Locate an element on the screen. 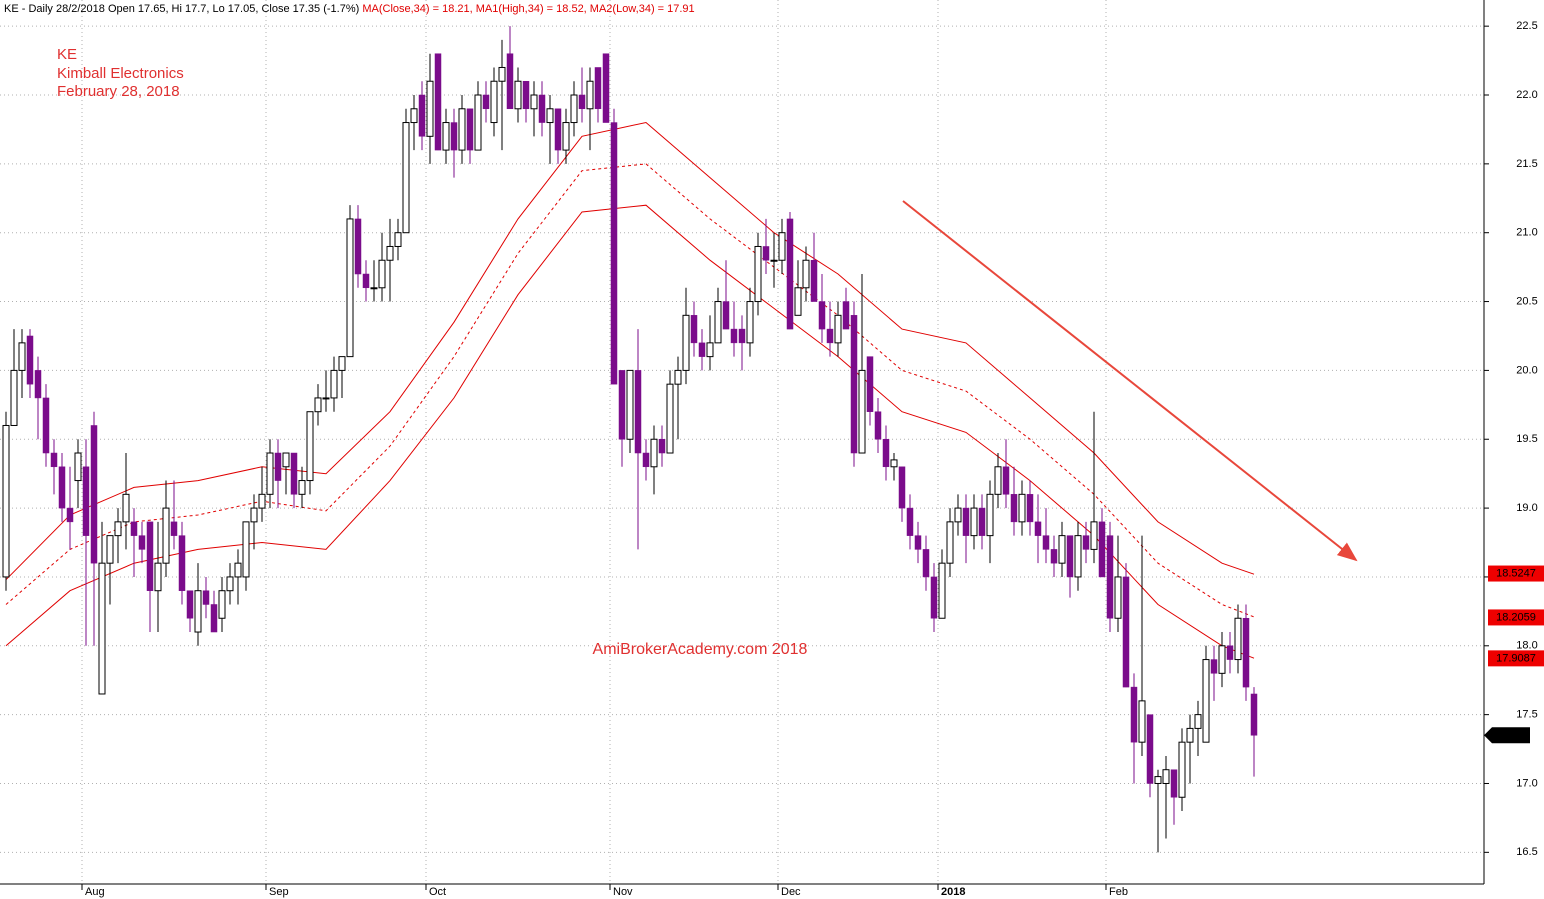  price-tag-label: 18.2059 is located at coordinates (1516, 617).